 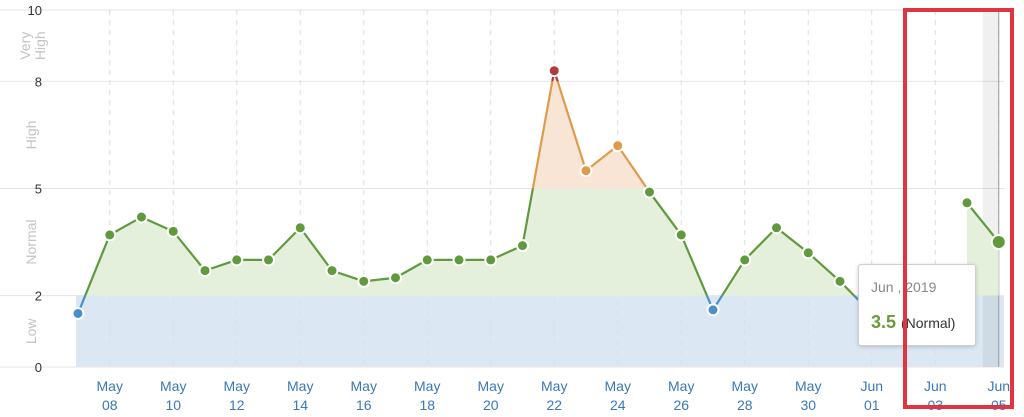 I want to click on y-axis-ticks: 0 2 5 8 10, so click(x=35, y=189).